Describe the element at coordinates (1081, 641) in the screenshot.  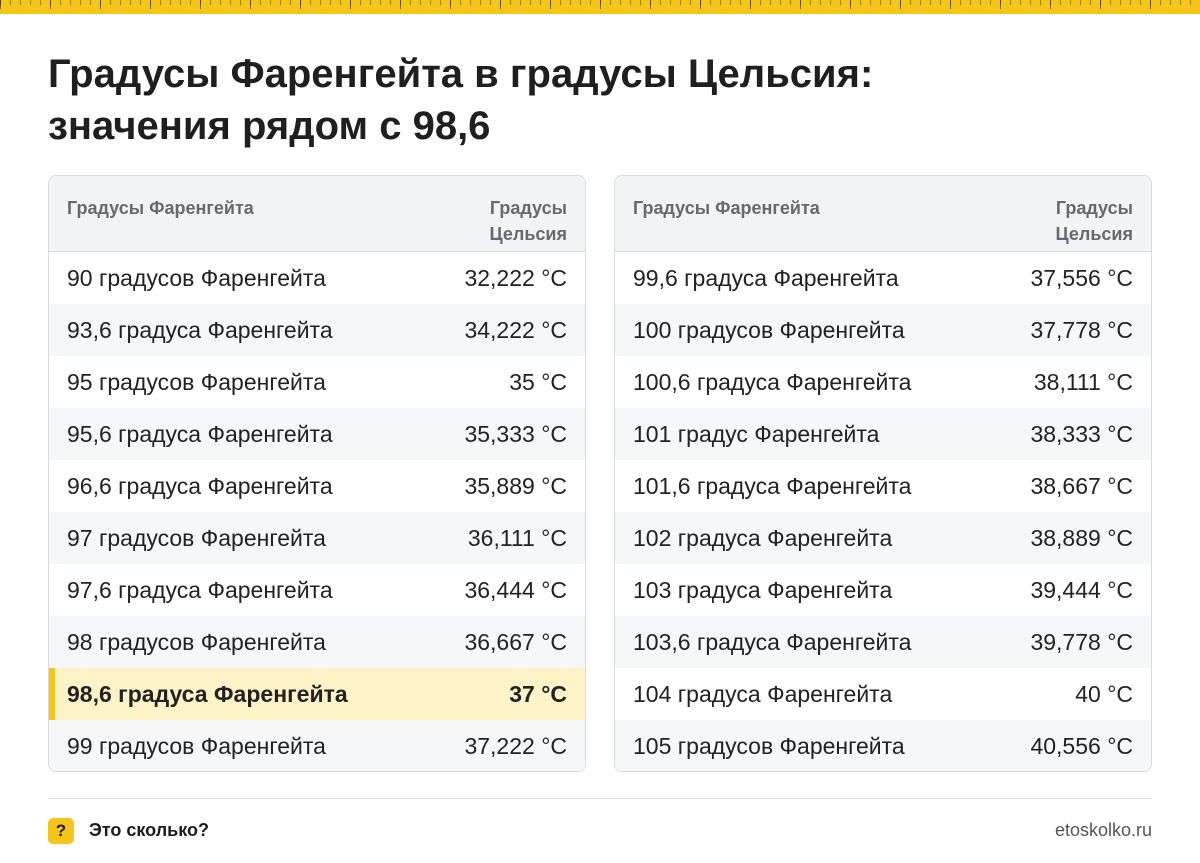
I see `cell-celsius: 39,778 °C` at that location.